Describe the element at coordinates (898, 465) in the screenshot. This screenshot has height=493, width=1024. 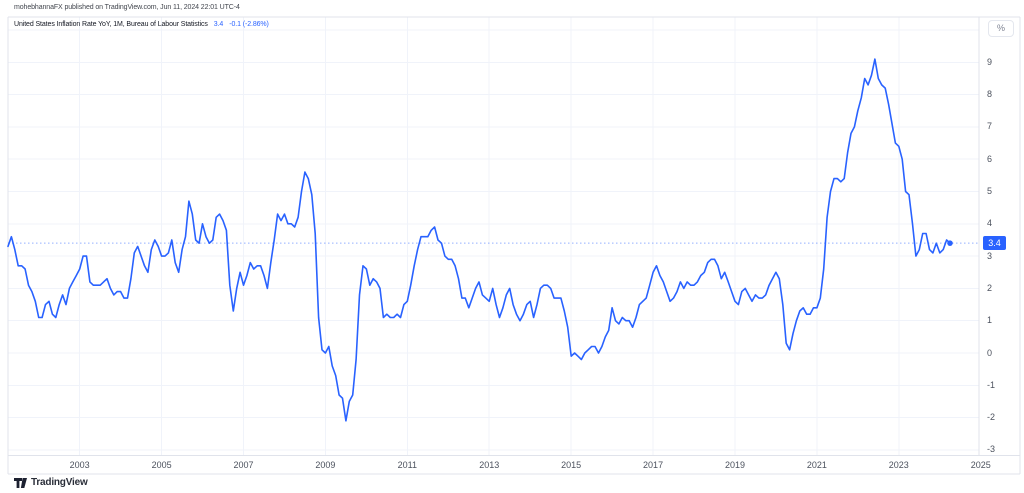
I see `time-tick-label: 2023` at that location.